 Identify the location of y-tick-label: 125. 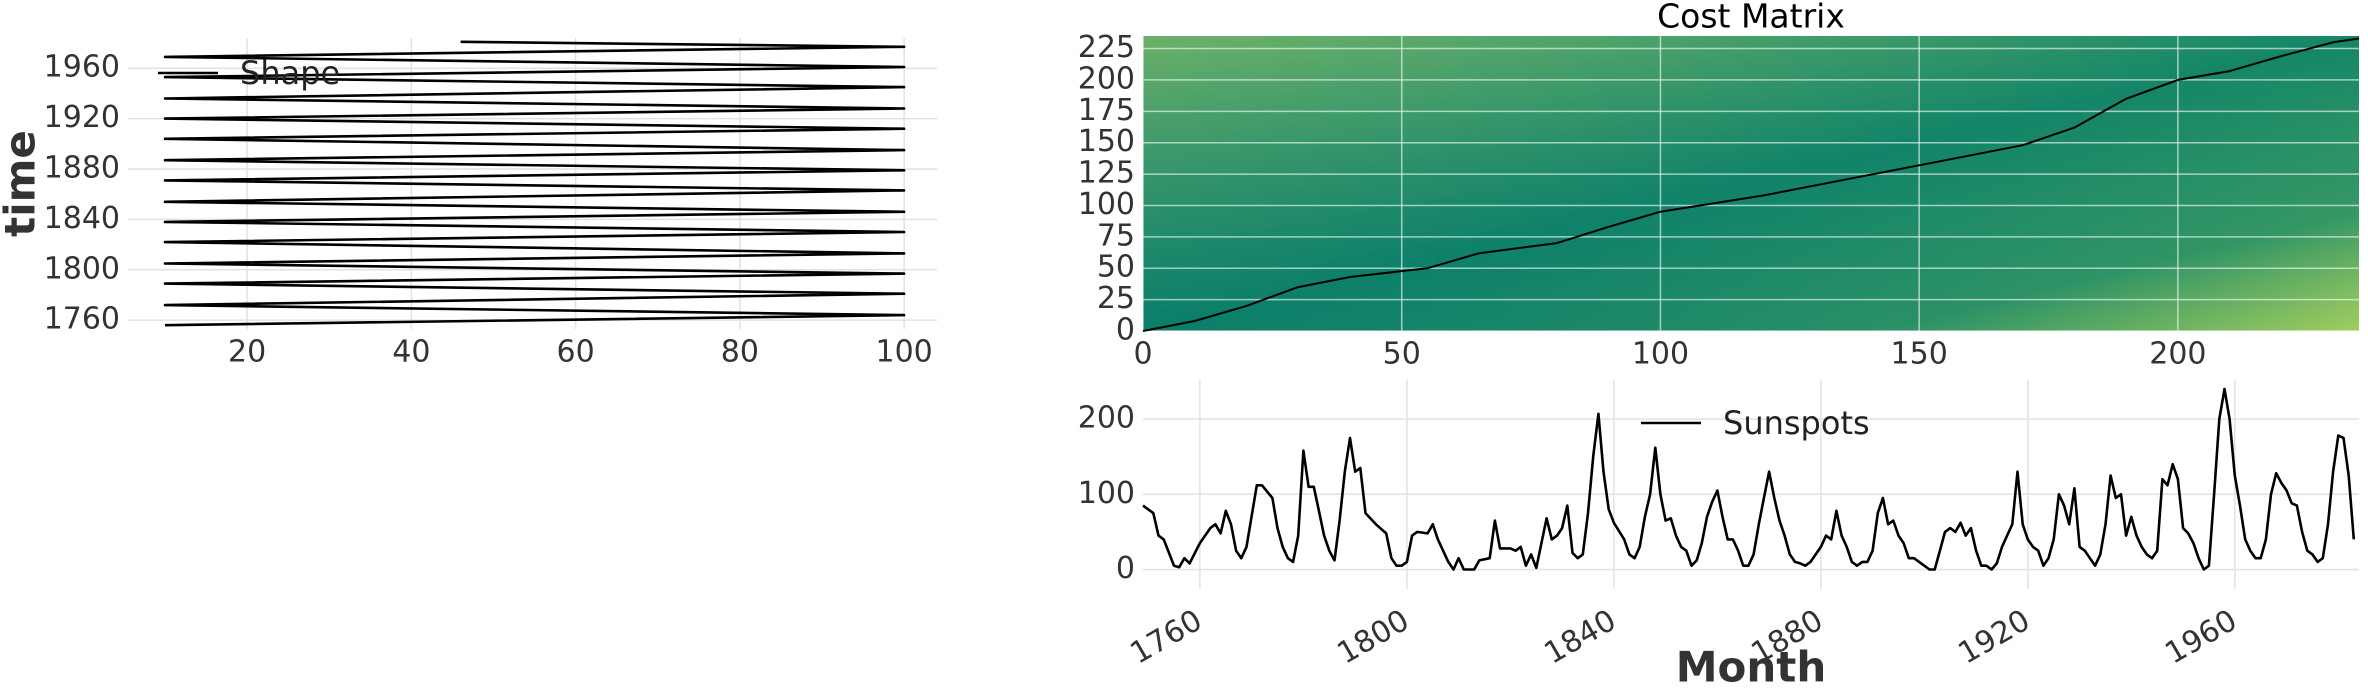
(1106, 173).